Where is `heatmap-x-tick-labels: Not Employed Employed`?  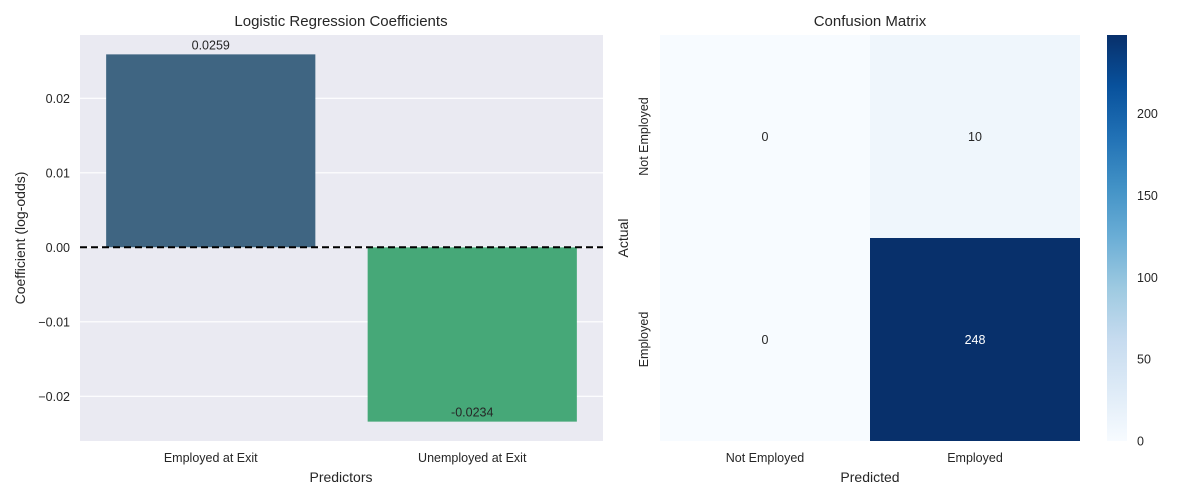 heatmap-x-tick-labels: Not Employed Employed is located at coordinates (864, 458).